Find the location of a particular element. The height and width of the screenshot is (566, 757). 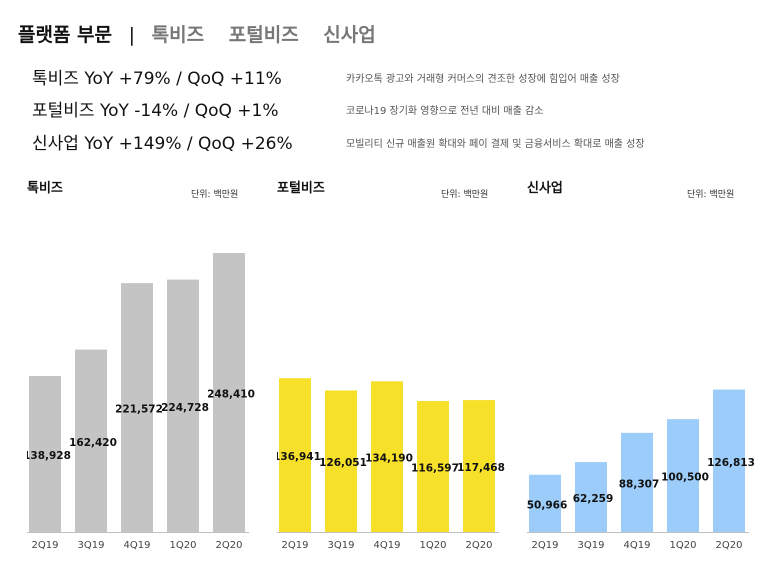

bar-value-label: 126,051 is located at coordinates (343, 463).